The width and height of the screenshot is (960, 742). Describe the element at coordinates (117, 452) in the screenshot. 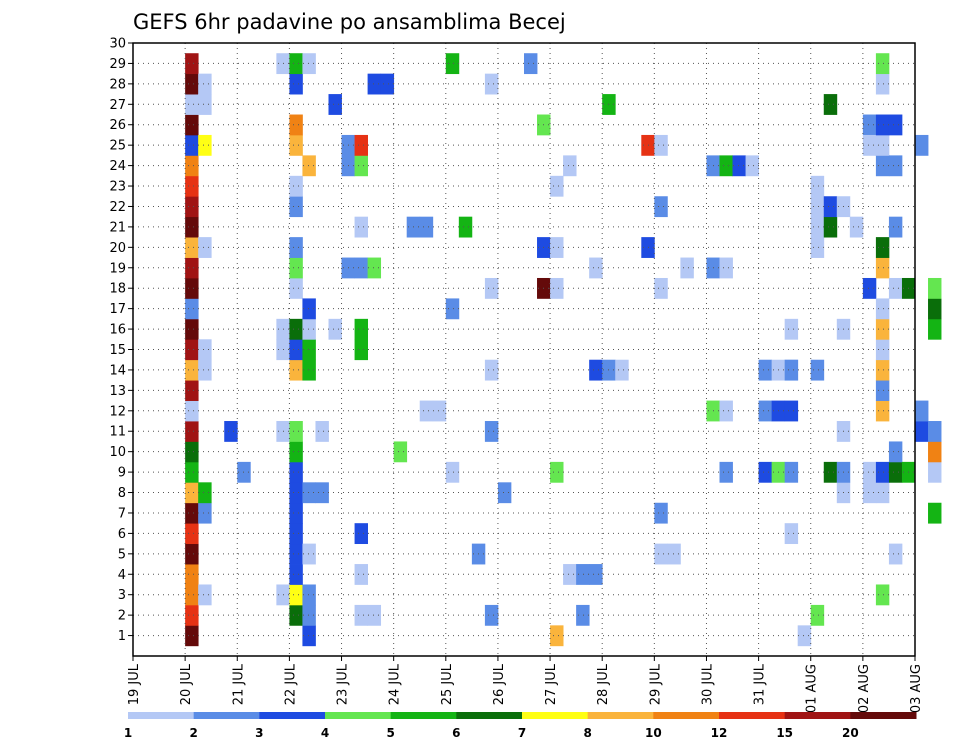

I see `y-tick-label: 10` at that location.